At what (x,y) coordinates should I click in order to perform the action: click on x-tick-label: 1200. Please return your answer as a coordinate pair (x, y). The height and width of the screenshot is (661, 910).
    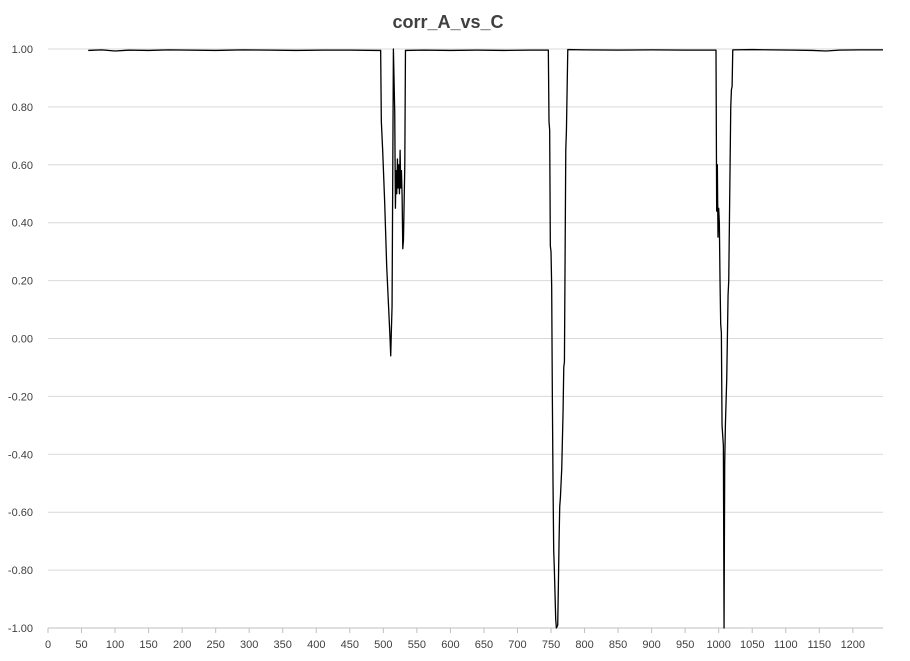
    Looking at the image, I should click on (853, 645).